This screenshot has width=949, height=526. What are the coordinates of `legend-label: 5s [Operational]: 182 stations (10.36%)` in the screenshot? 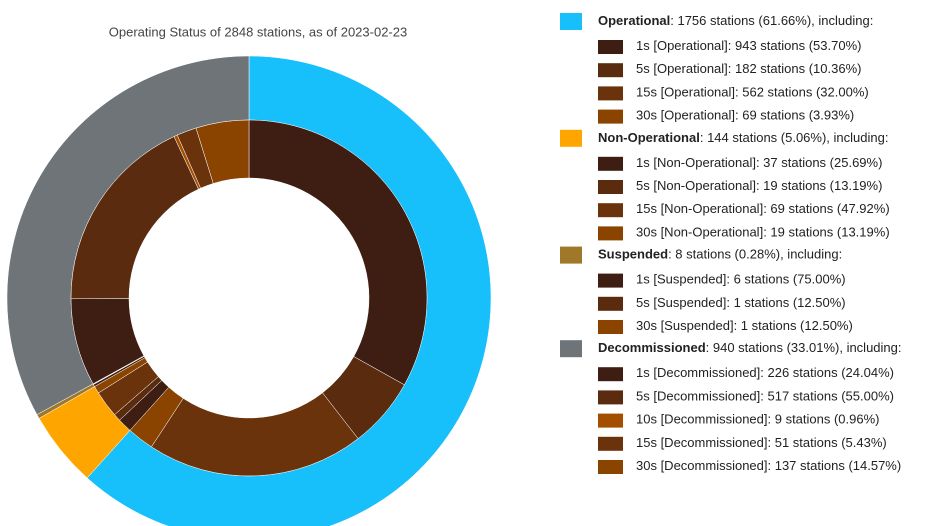 It's located at (748, 69).